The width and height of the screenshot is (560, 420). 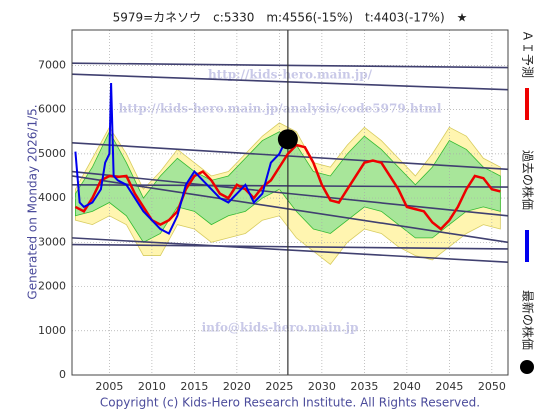 What do you see at coordinates (492, 386) in the screenshot?
I see `x-tick-label: 2050` at bounding box center [492, 386].